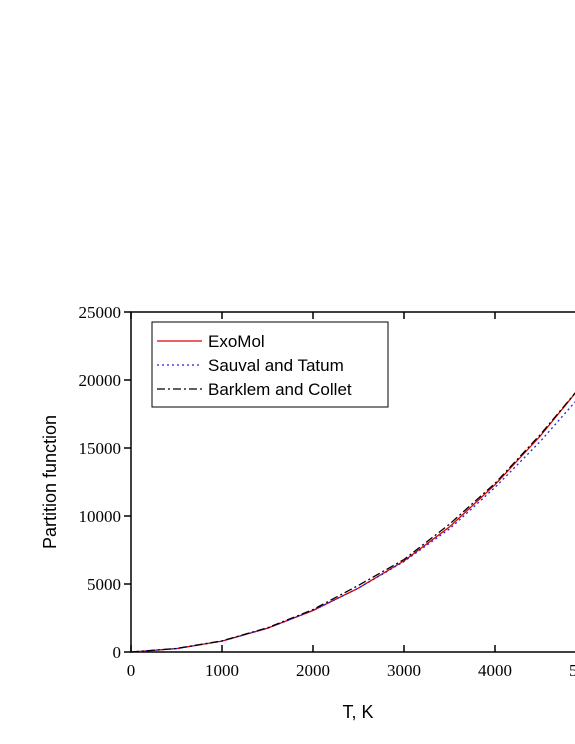 The width and height of the screenshot is (575, 744). Describe the element at coordinates (404, 670) in the screenshot. I see `x-tick-label: 3000` at that location.